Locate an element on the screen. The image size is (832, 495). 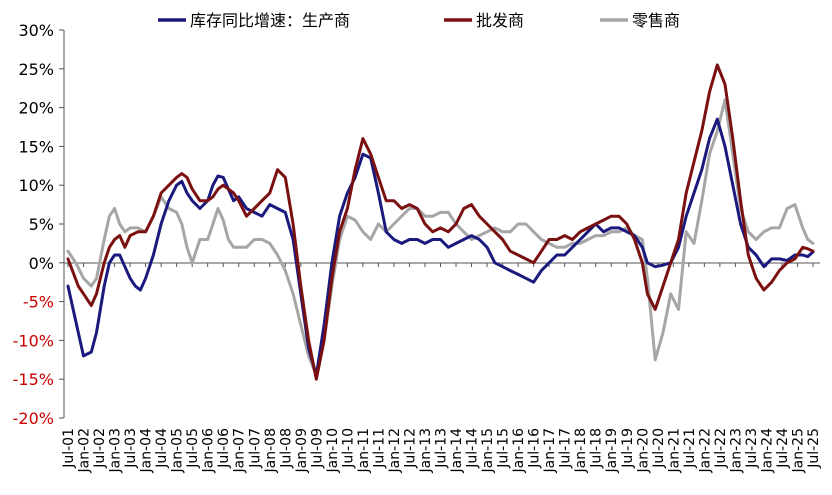
y-axis: 30% 25% 20% 15% 10% 5% 0% -5% -10% -15% -20% is located at coordinates (39, 224).